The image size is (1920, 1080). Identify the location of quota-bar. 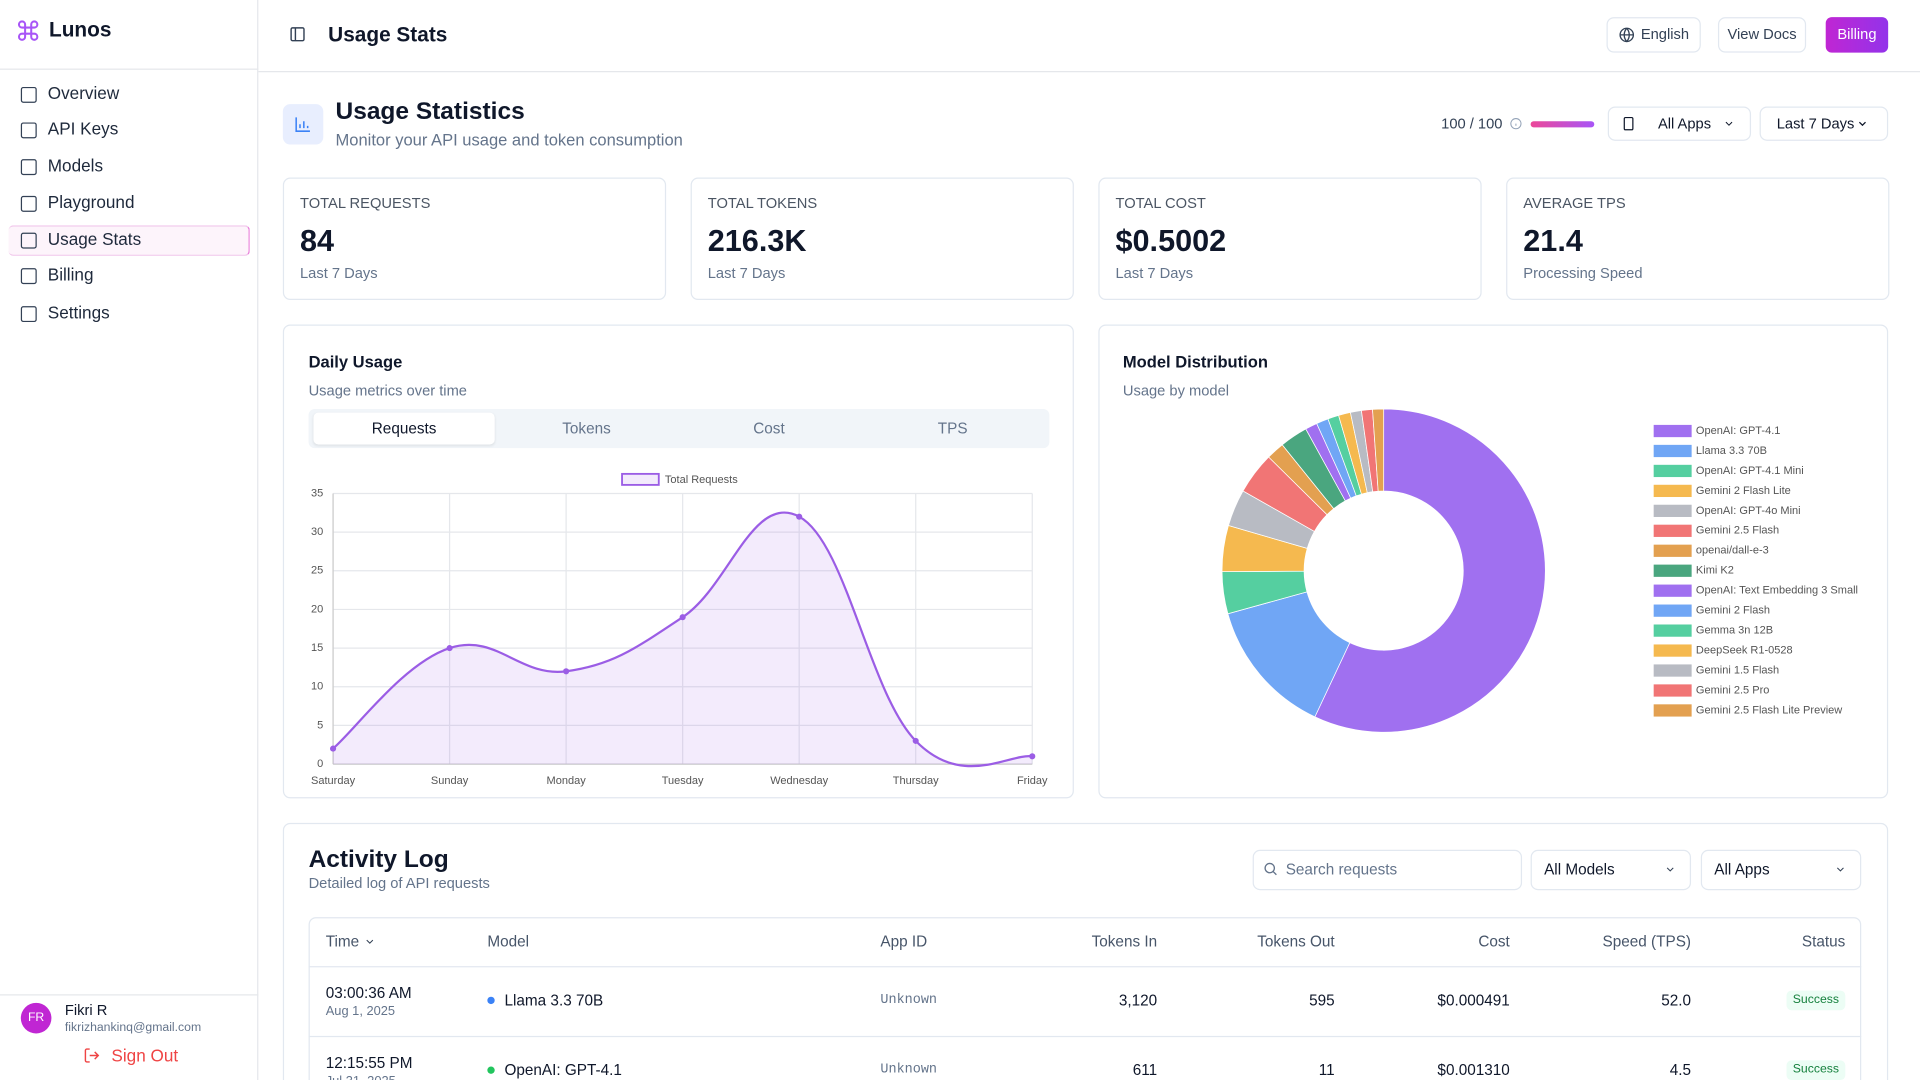
(1562, 124).